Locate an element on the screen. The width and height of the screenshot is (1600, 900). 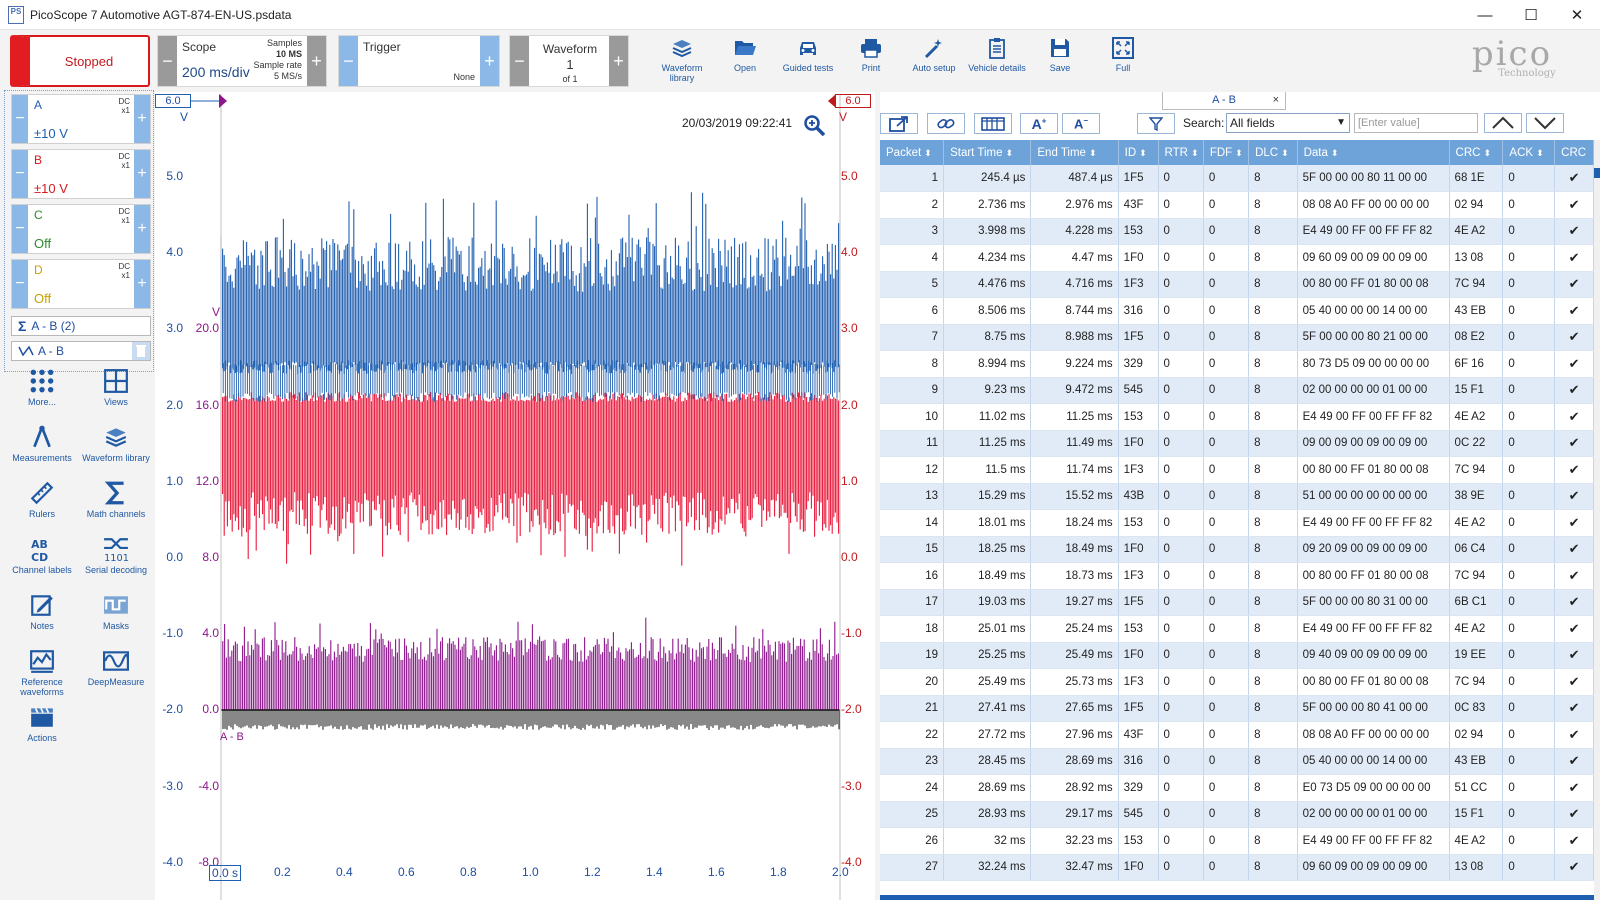
channel-b-range: ±10 V is located at coordinates (51, 188).